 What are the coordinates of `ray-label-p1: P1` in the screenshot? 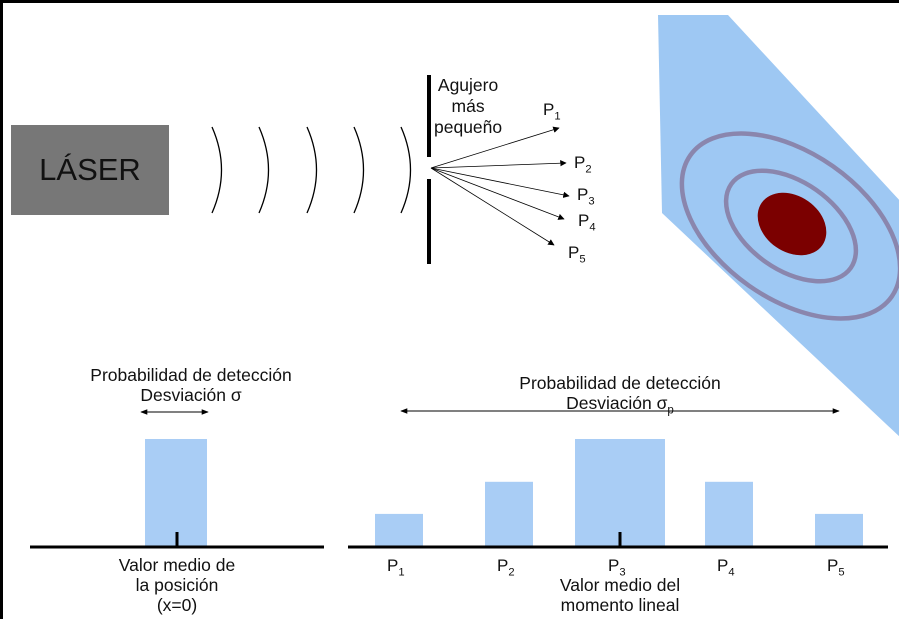 It's located at (552, 111).